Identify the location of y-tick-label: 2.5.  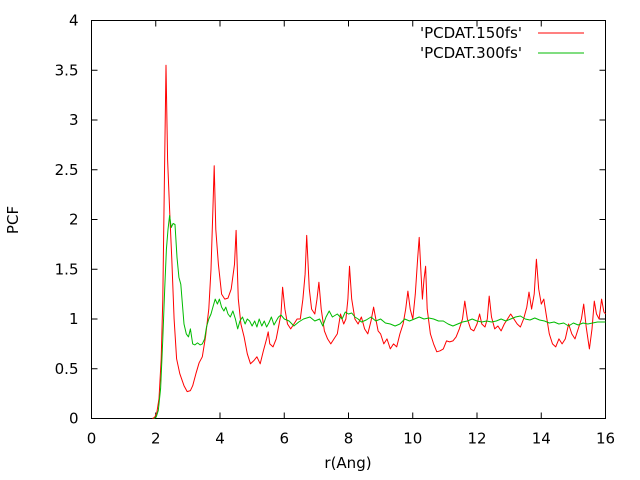
(67, 170).